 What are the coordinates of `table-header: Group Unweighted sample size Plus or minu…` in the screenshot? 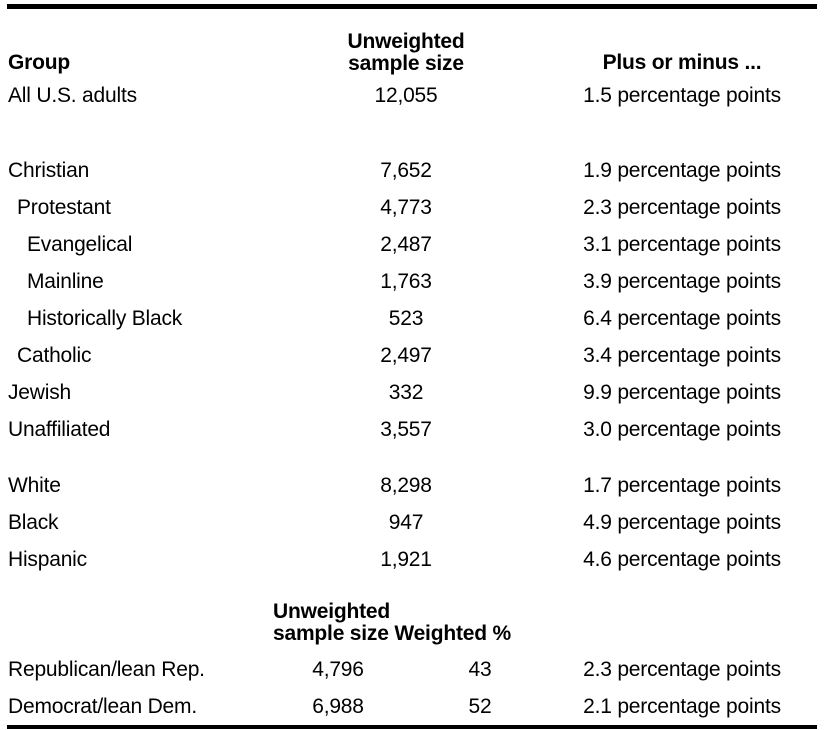 It's located at (412, 43).